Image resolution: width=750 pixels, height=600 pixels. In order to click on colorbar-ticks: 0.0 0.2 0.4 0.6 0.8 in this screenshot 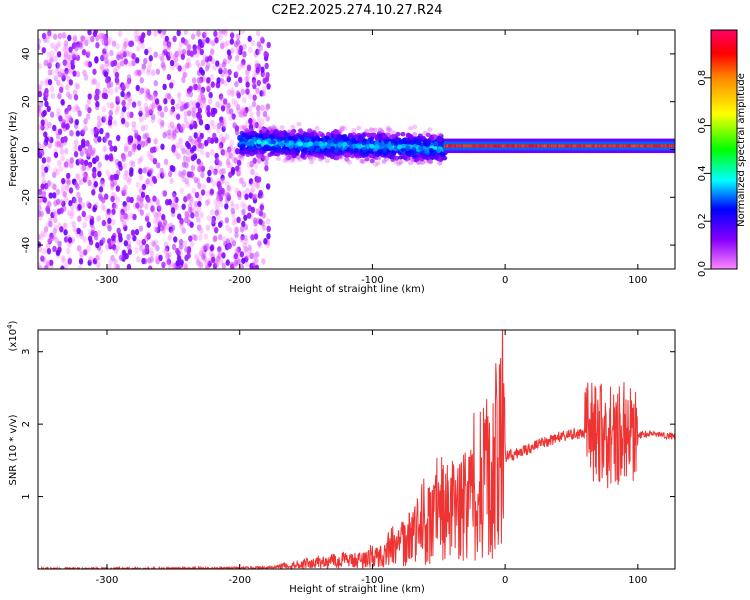, I will do `click(704, 173)`.